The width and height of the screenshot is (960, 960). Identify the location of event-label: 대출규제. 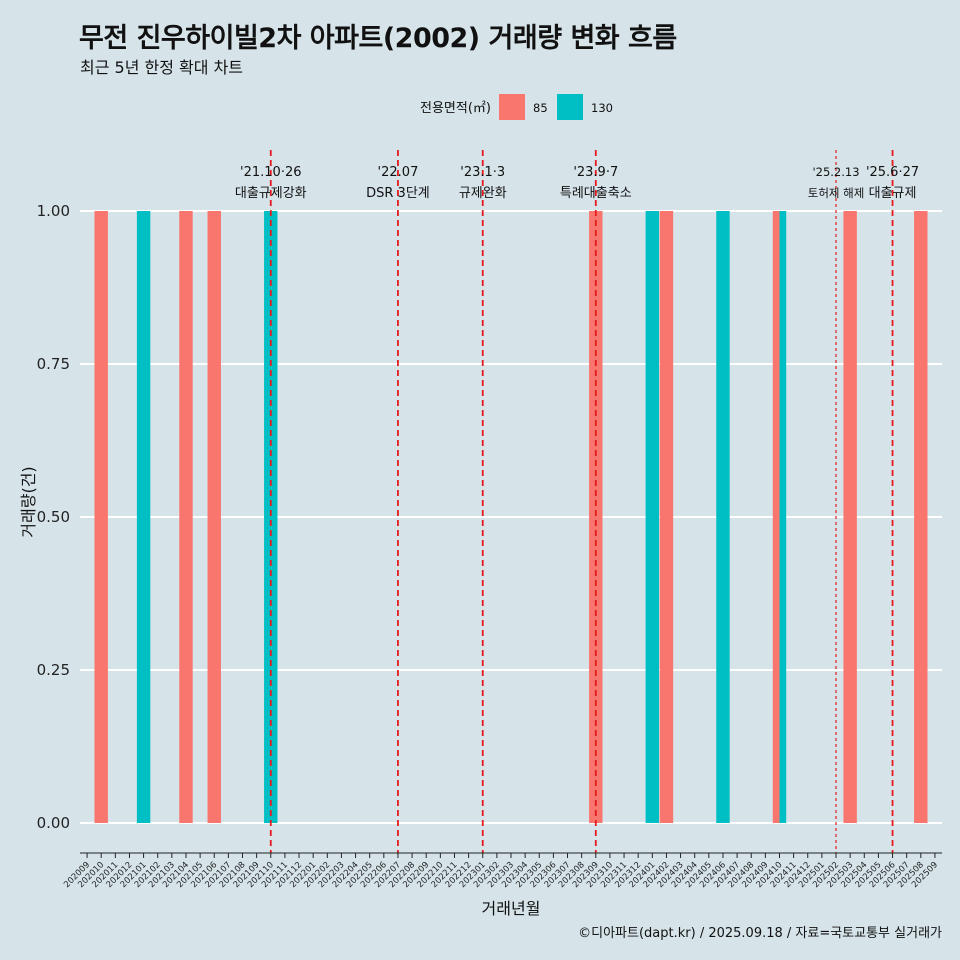
(893, 193).